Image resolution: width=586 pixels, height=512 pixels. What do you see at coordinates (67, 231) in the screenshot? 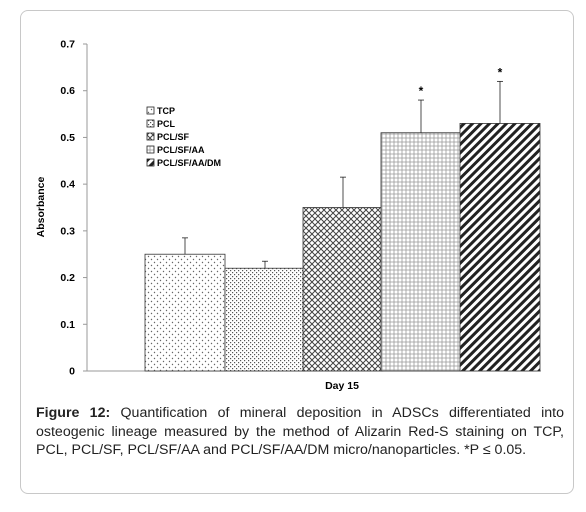
I see `y-tick-label: 0.3` at bounding box center [67, 231].